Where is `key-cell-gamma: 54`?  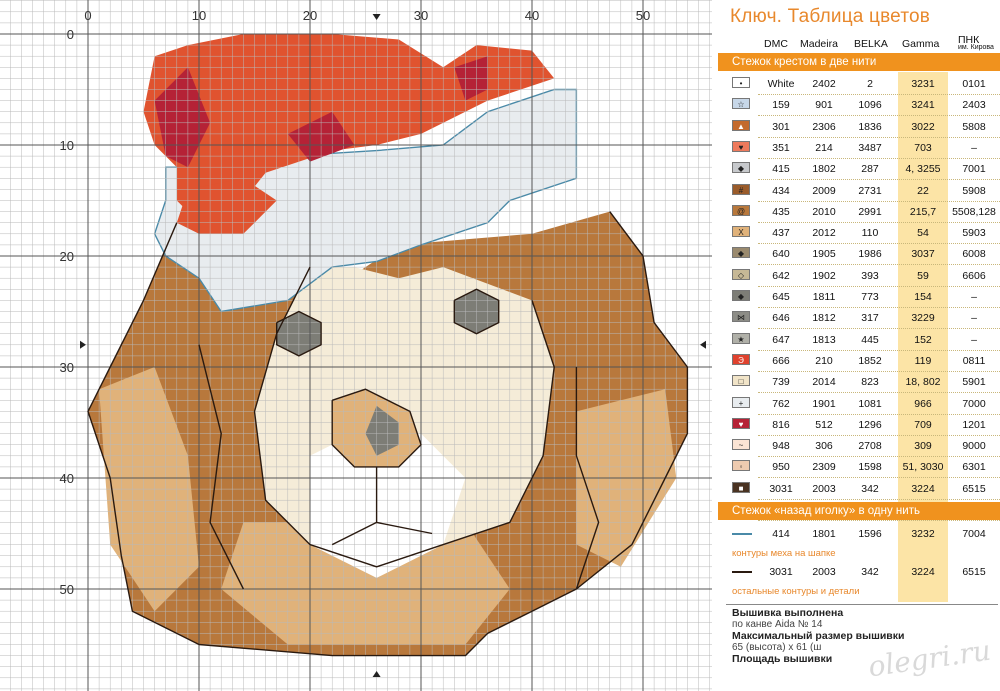 key-cell-gamma: 54 is located at coordinates (923, 233).